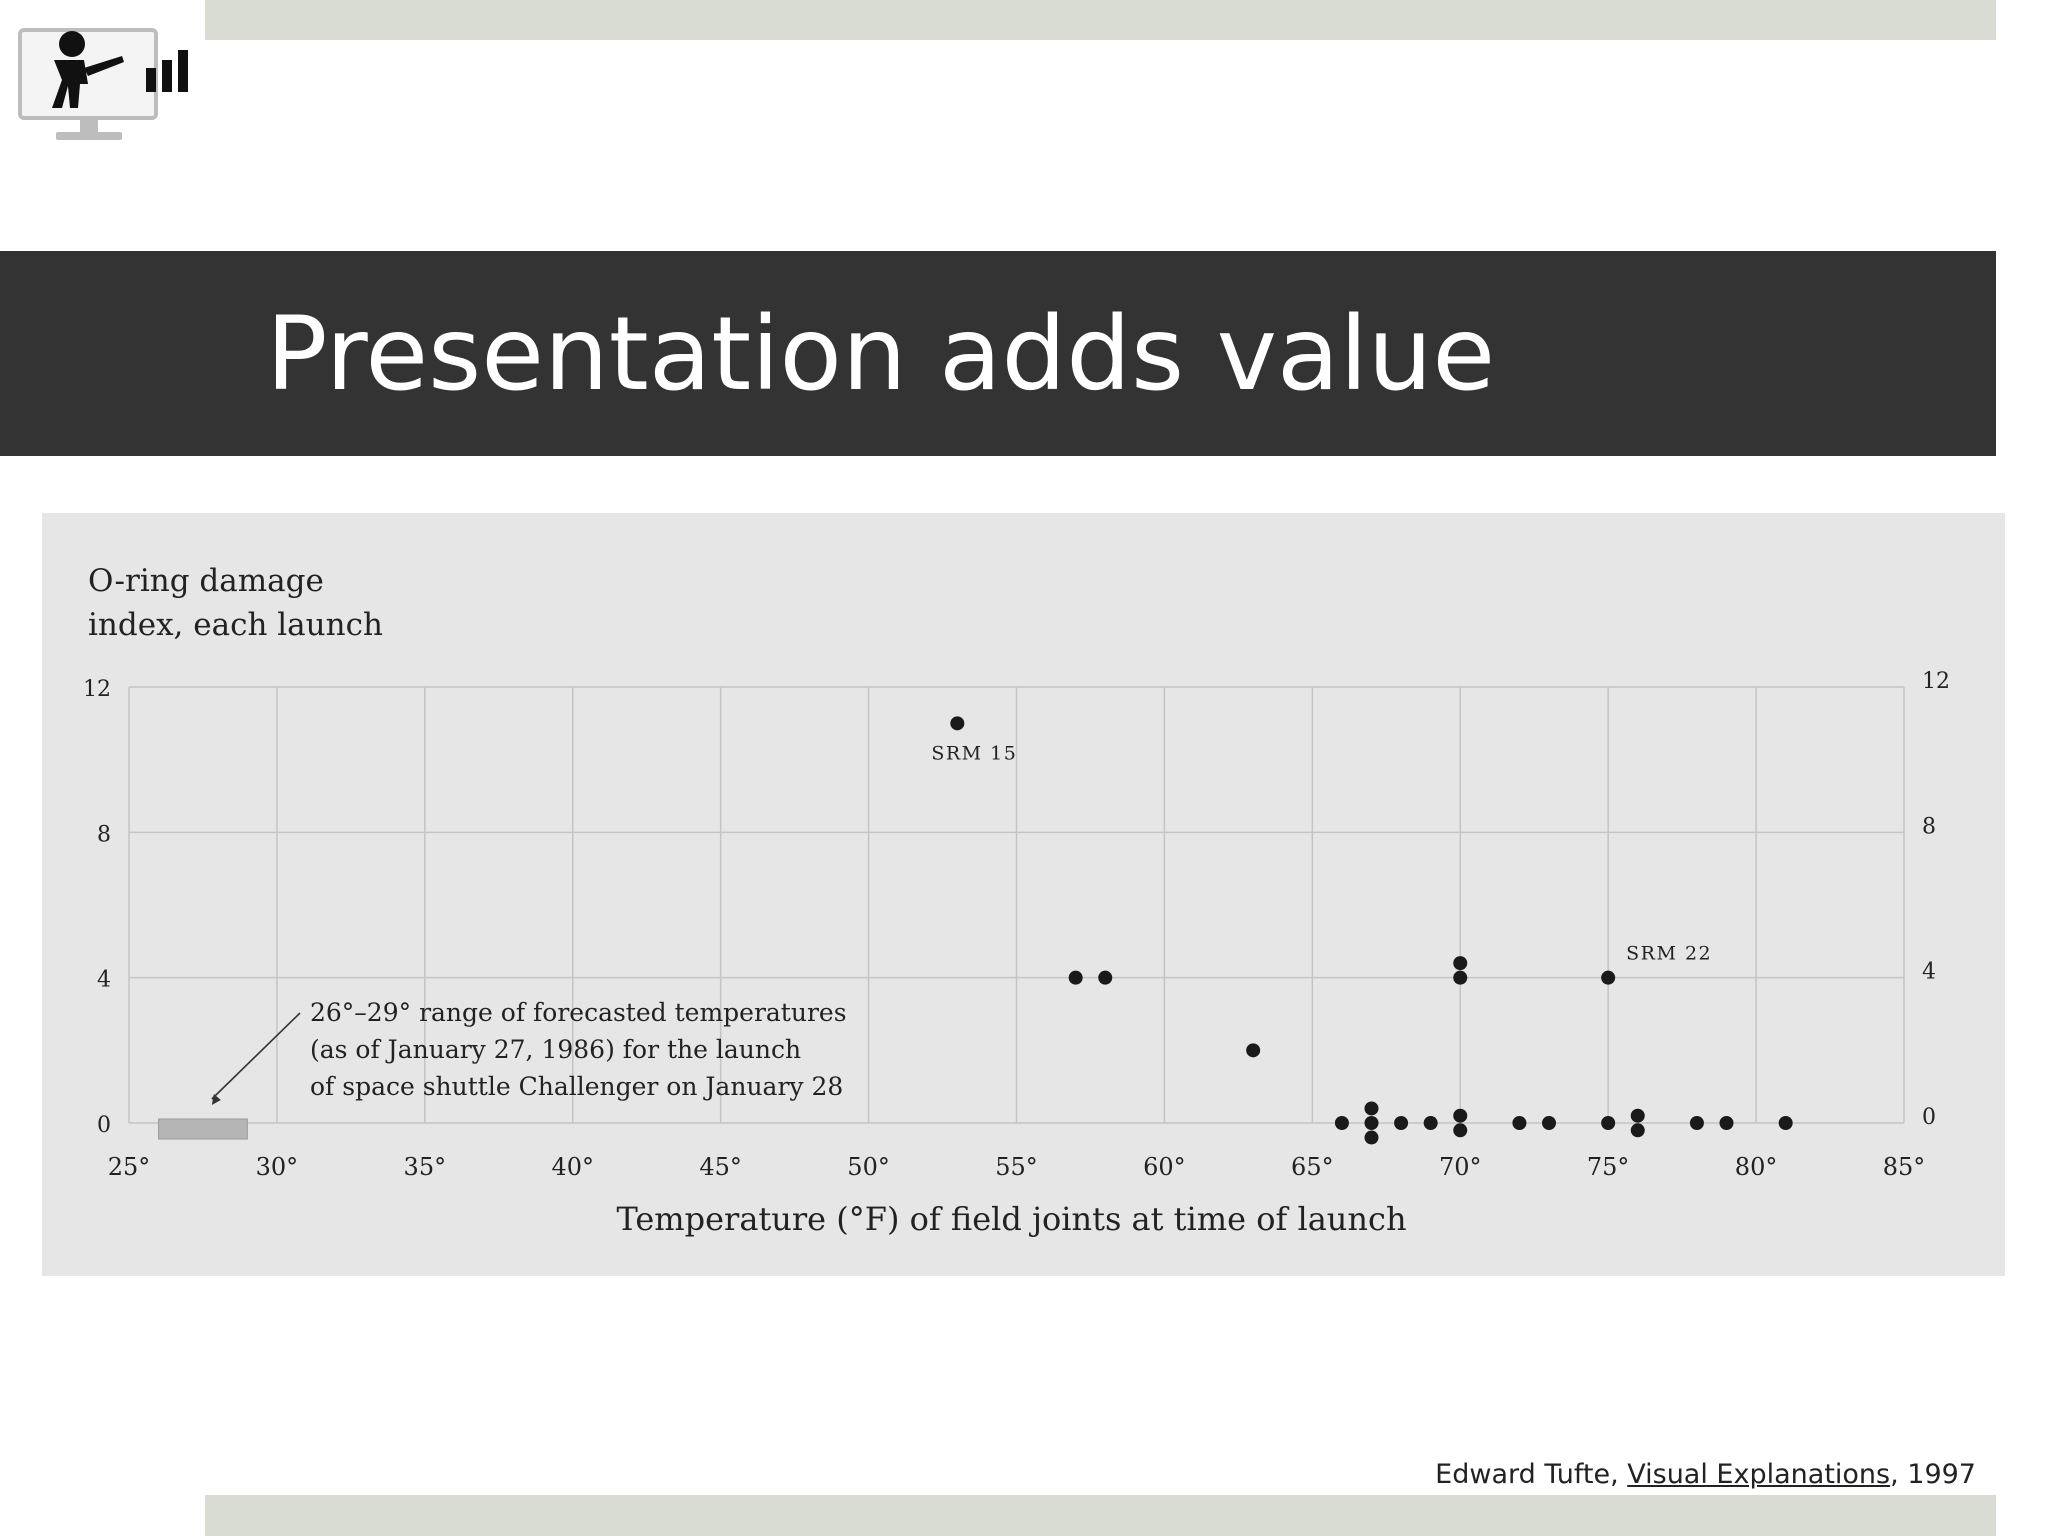 The image size is (2048, 1536). What do you see at coordinates (555, 1049) in the screenshot?
I see `annotation-line: (as of January 27, 1986) for the launch` at bounding box center [555, 1049].